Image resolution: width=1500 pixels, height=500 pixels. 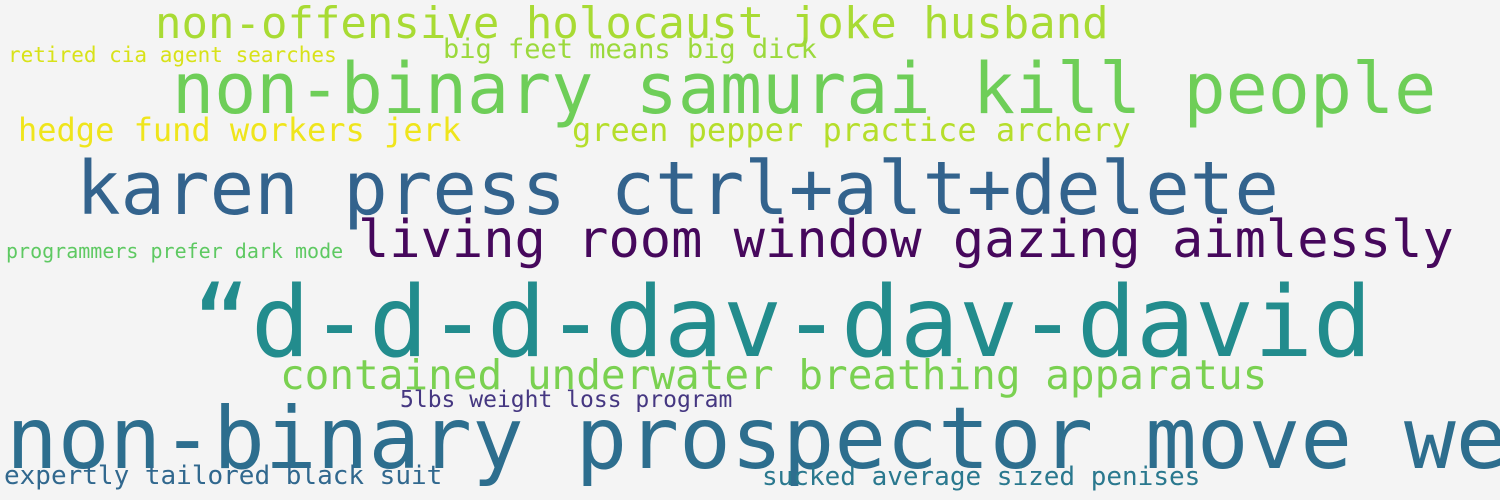 What do you see at coordinates (981, 477) in the screenshot?
I see `word-sucked-average-sized-penises: sucked average sized penises` at bounding box center [981, 477].